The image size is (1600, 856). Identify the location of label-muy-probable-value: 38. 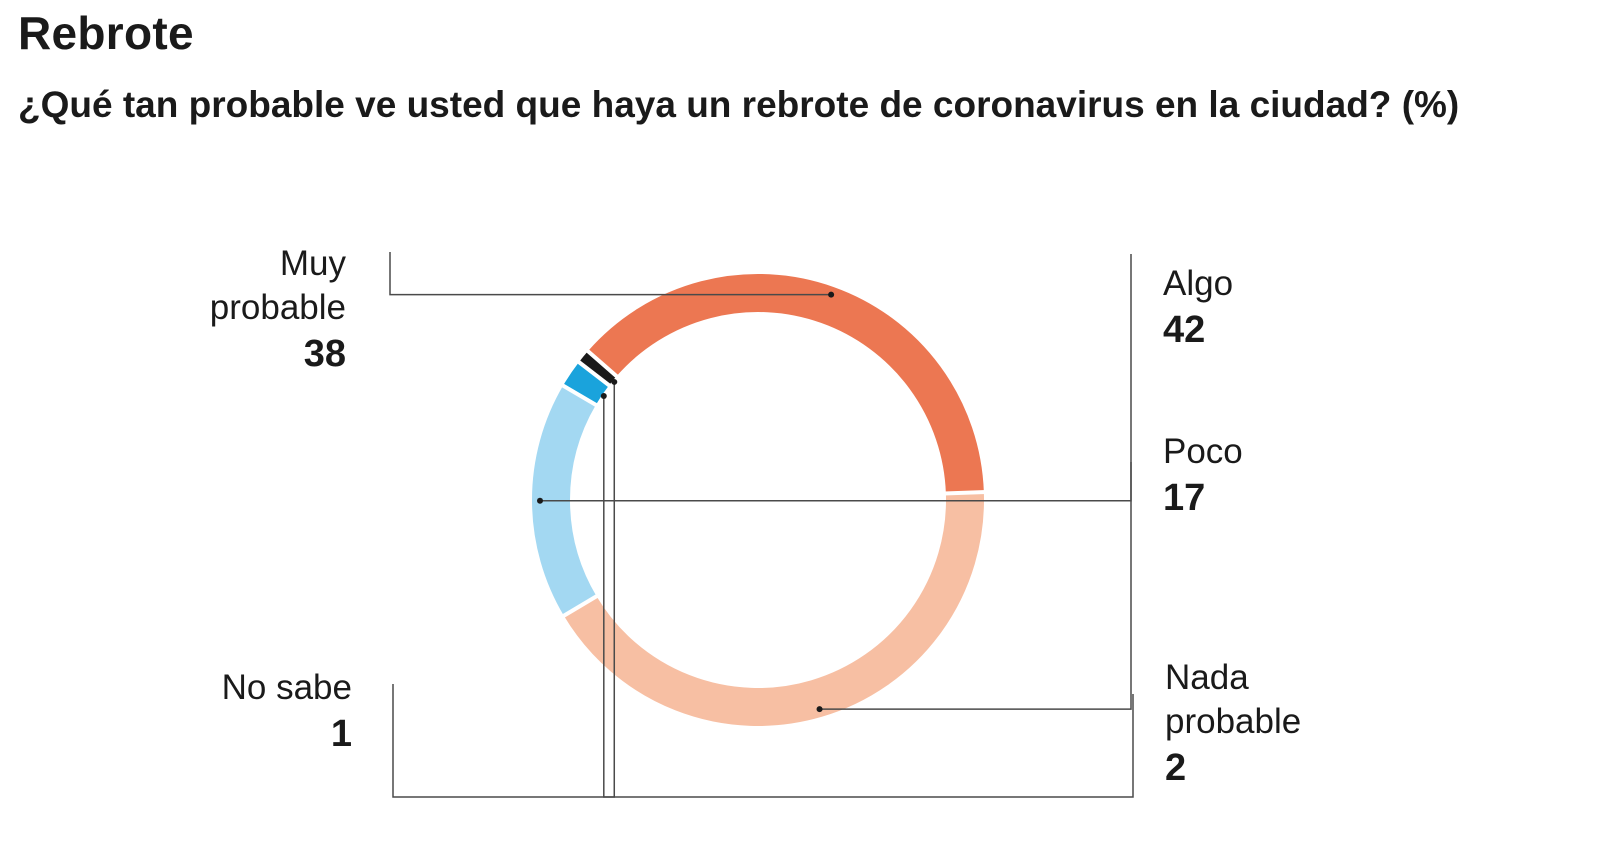
(324, 354).